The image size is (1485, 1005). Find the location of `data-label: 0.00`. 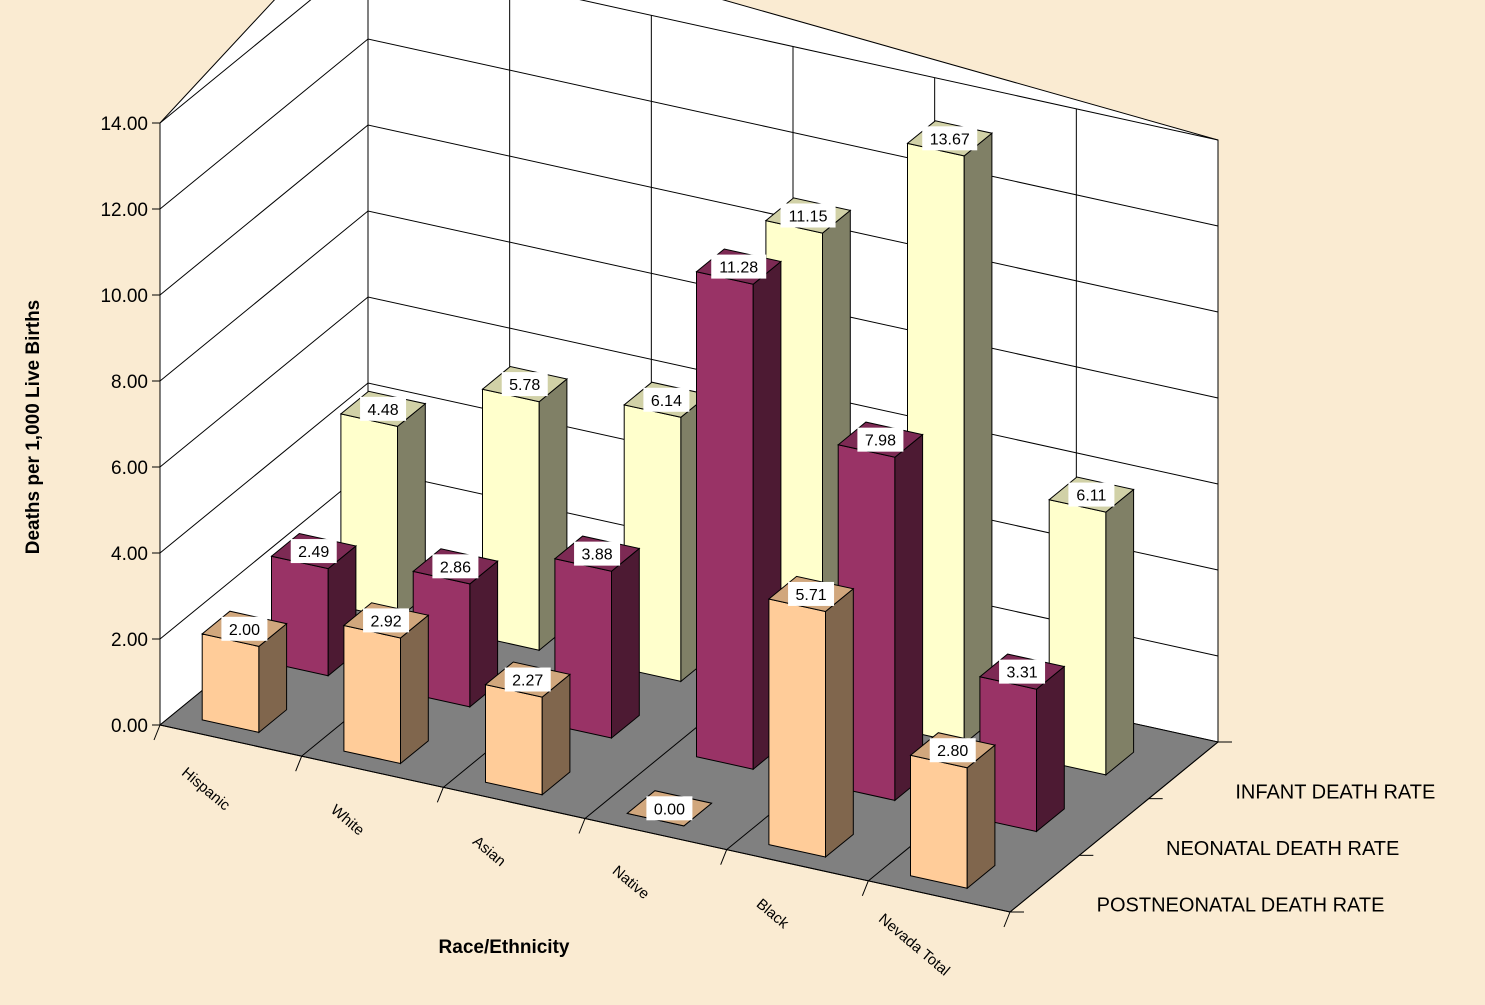

data-label: 0.00 is located at coordinates (669, 808).